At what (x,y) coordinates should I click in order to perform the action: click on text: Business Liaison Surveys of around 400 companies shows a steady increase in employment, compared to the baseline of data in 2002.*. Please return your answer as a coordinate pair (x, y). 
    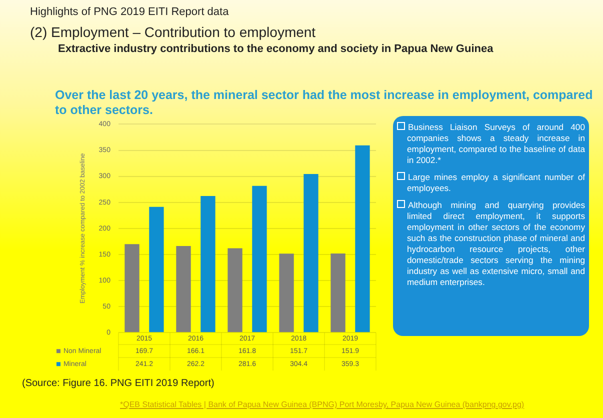
    Looking at the image, I should click on (495, 144).